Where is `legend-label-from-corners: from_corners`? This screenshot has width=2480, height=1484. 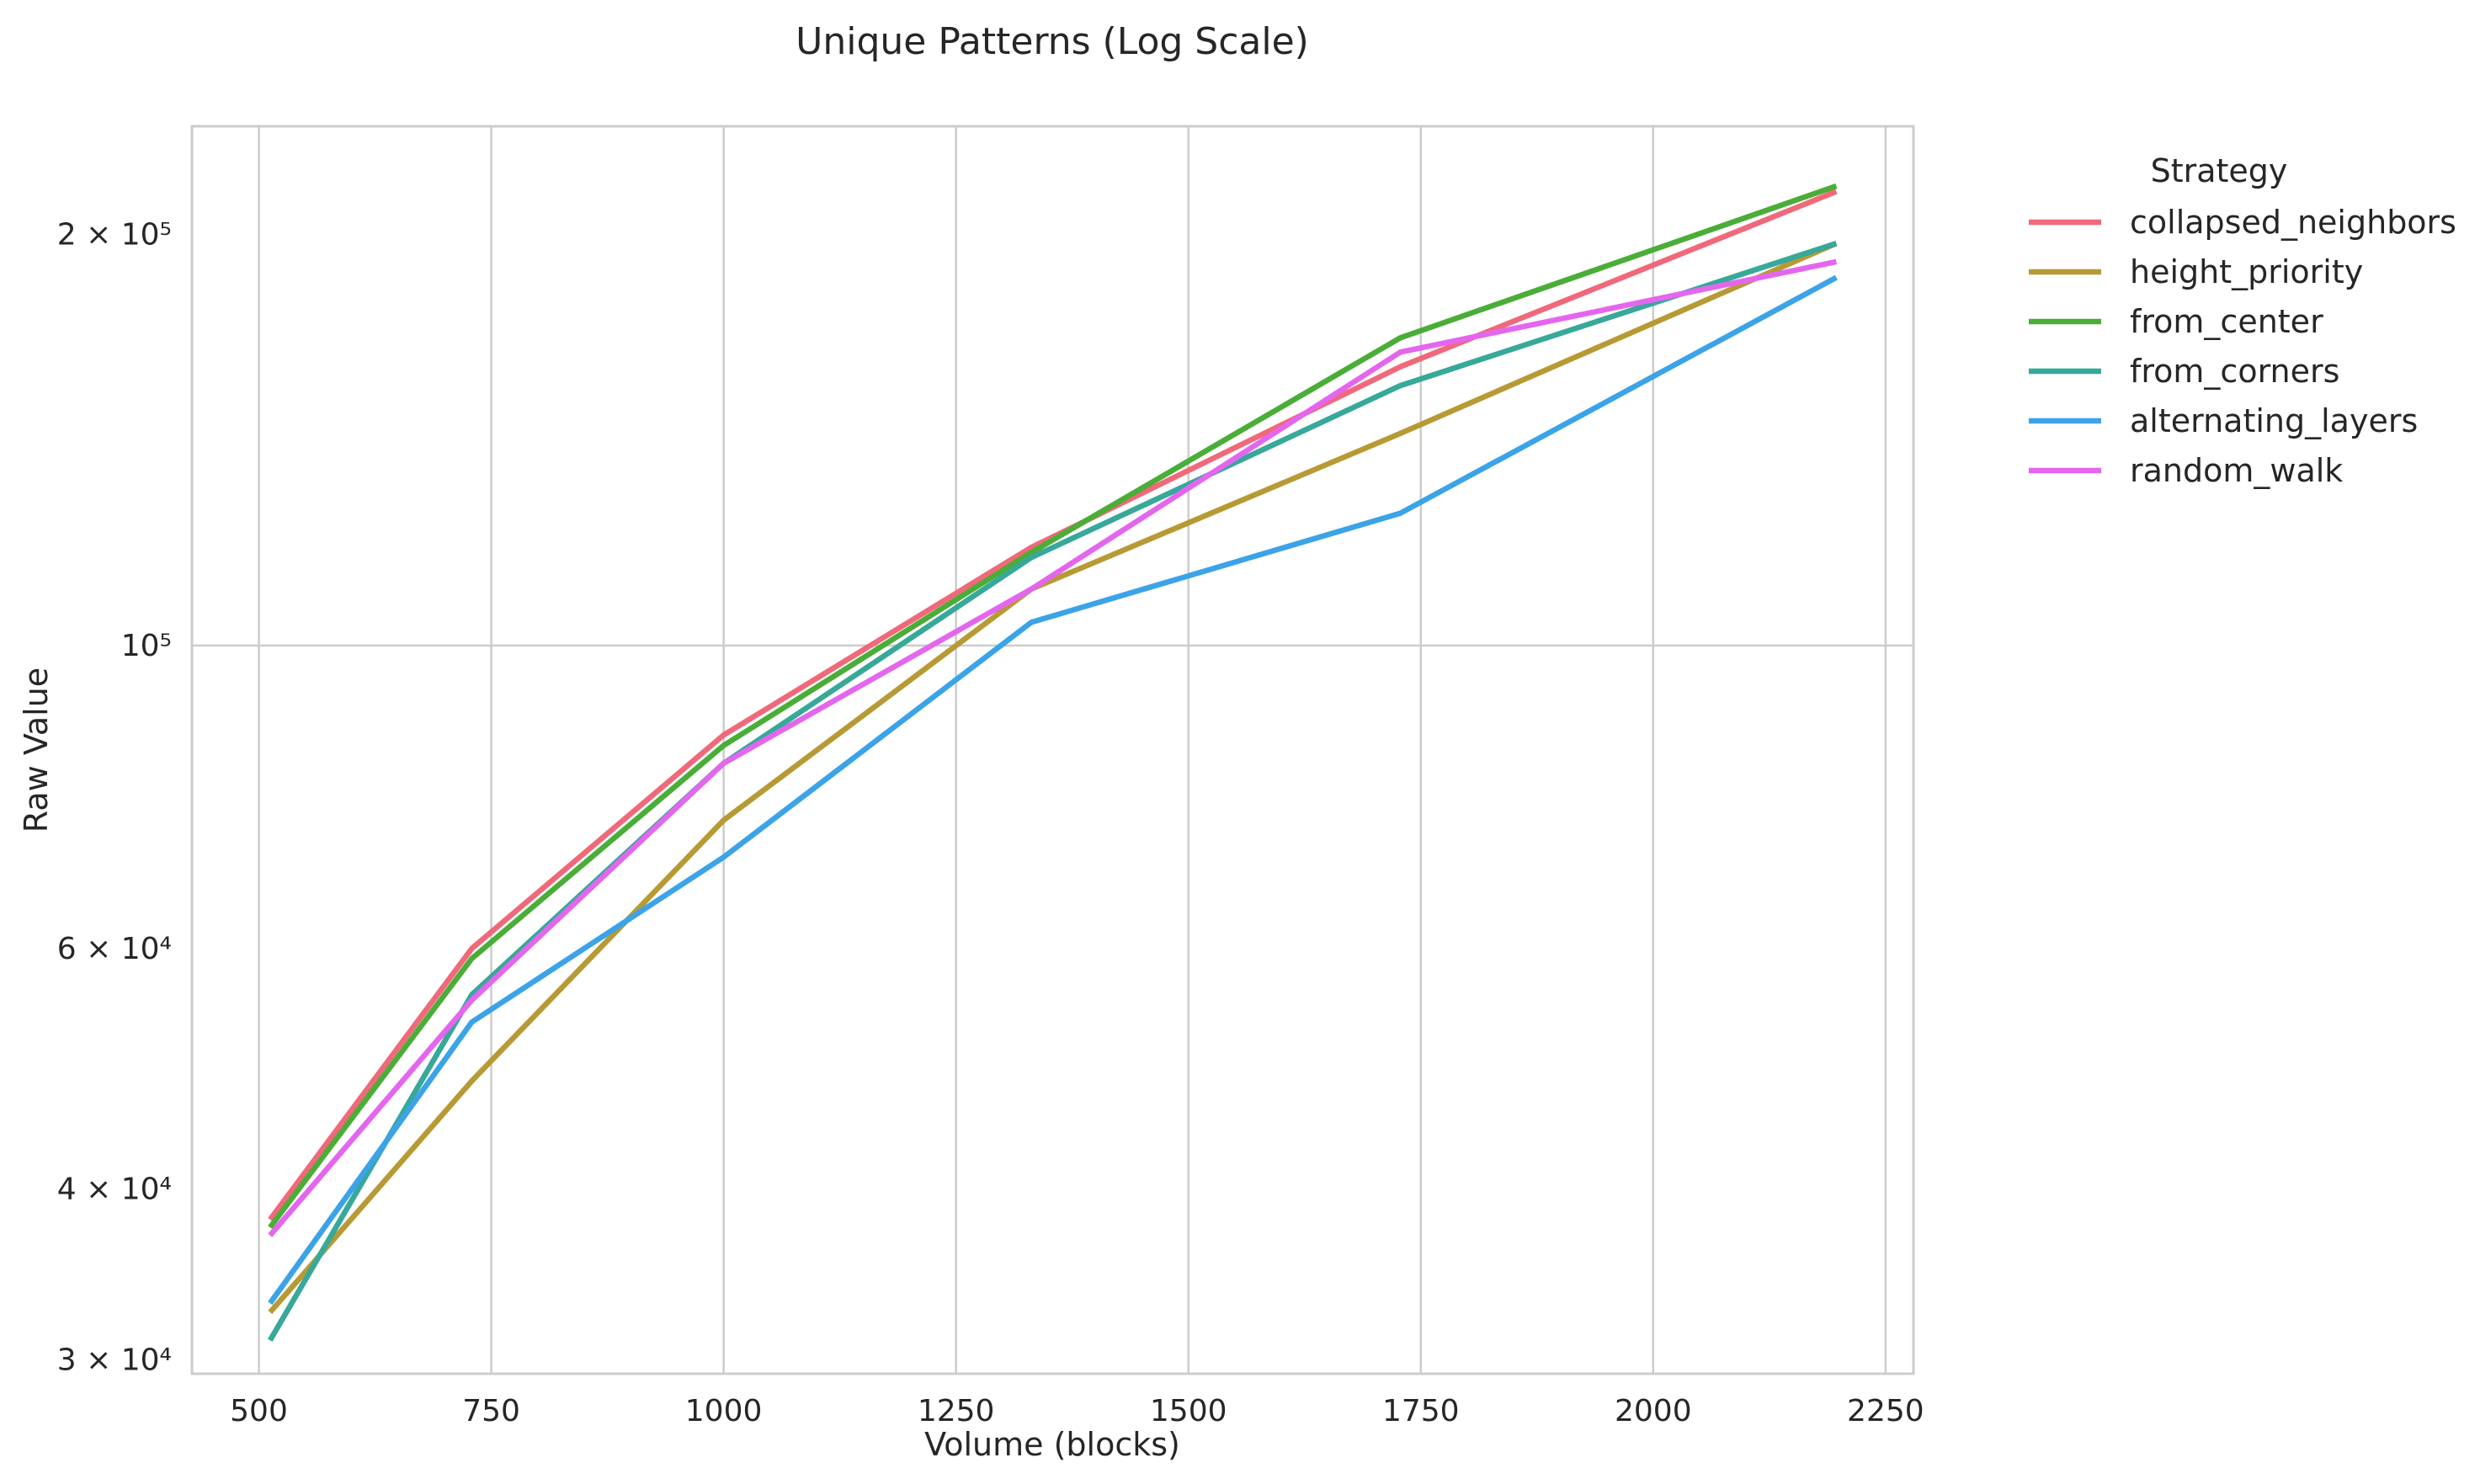 legend-label-from-corners: from_corners is located at coordinates (2234, 371).